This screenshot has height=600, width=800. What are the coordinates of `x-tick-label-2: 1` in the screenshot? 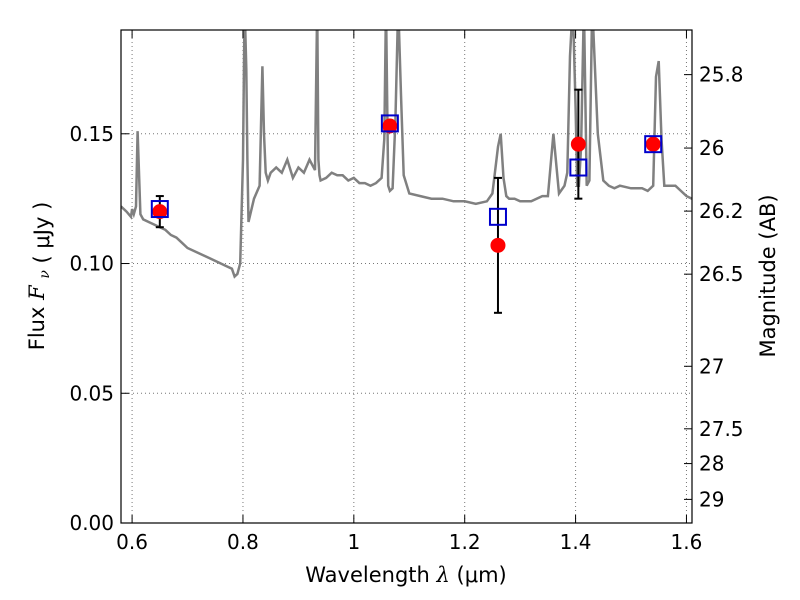 It's located at (353, 542).